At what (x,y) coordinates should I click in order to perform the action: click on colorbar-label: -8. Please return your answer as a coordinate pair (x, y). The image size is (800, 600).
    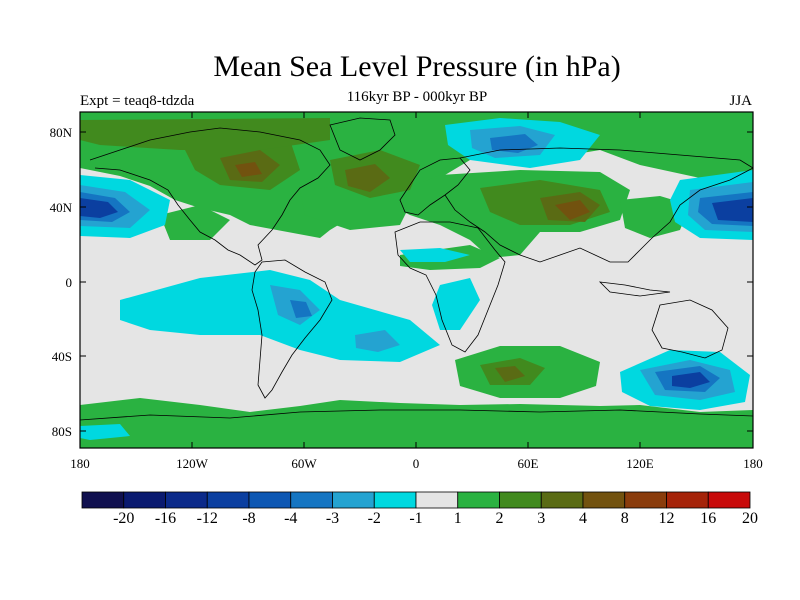
    Looking at the image, I should click on (248, 518).